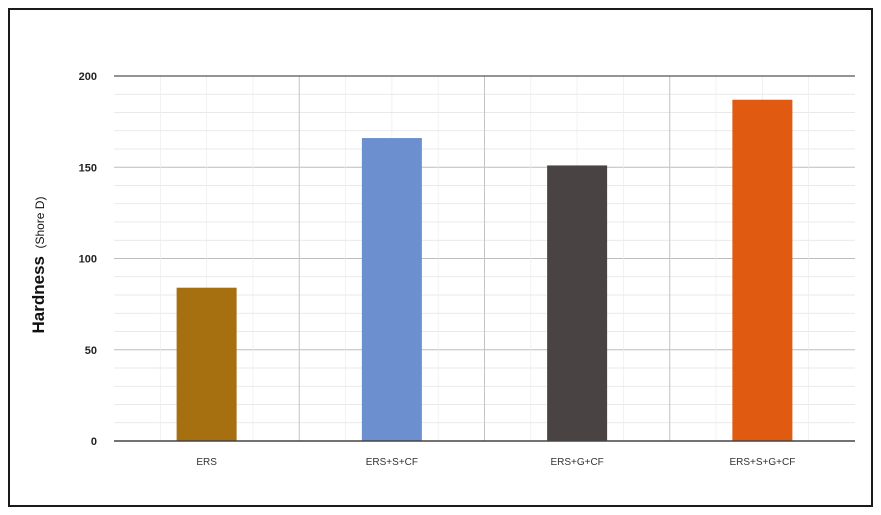  What do you see at coordinates (495, 462) in the screenshot?
I see `x-tick-labels: ERS ERS+S+CF ERS+G+CF ERS+S+G+CF` at bounding box center [495, 462].